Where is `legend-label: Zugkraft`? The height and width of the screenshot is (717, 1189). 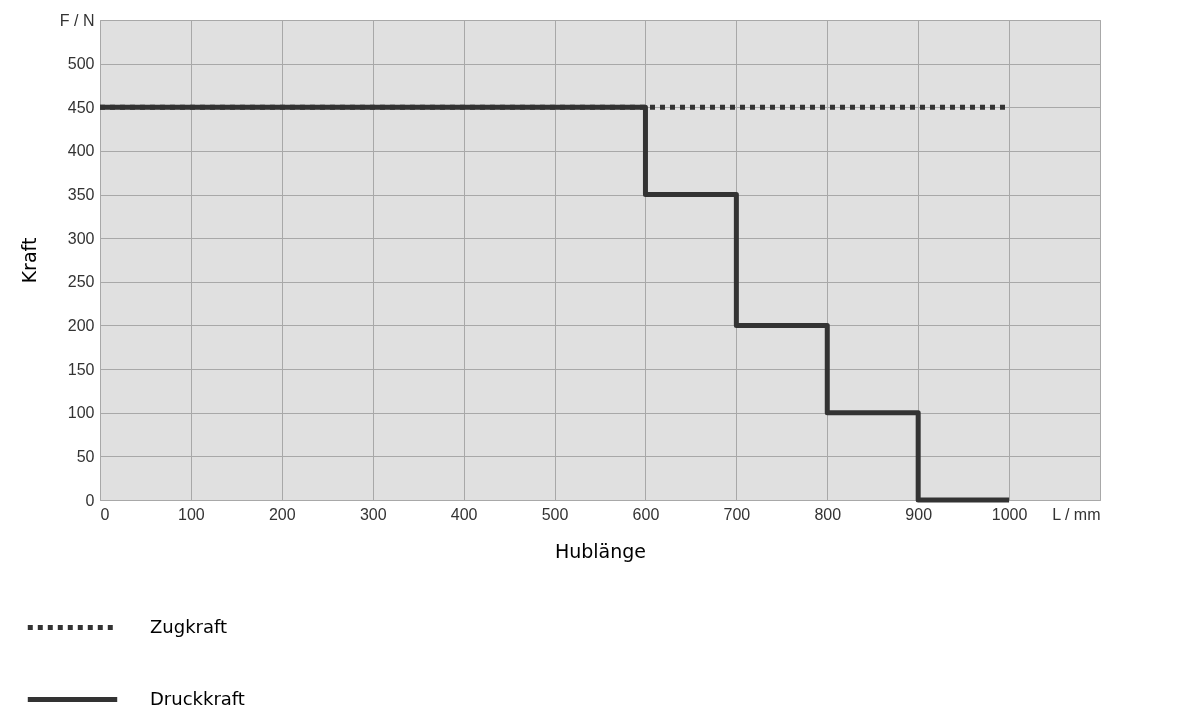
legend-label: Zugkraft is located at coordinates (189, 626).